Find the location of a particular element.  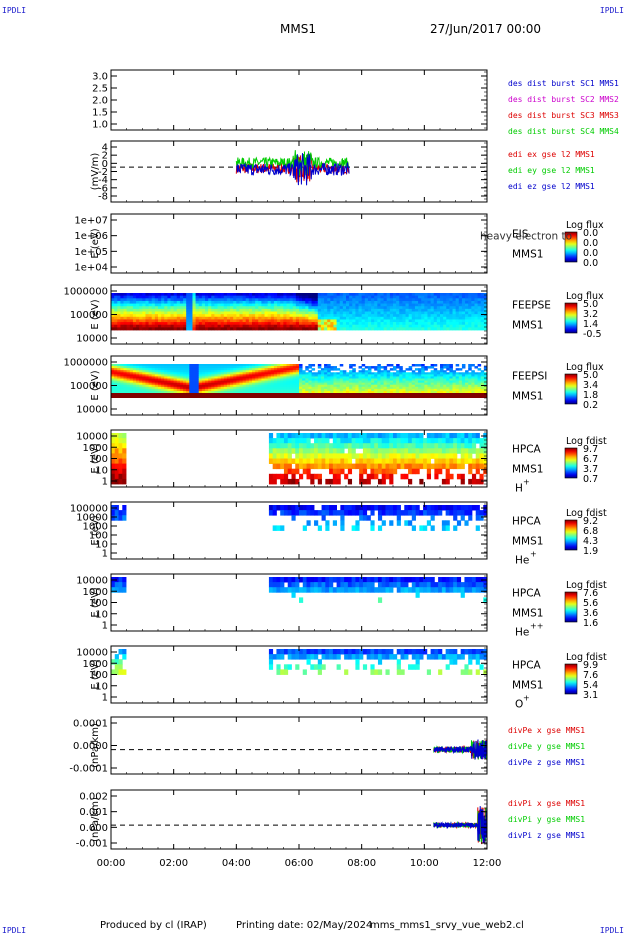

hpca_hepp-instrument: HPCA is located at coordinates (527, 594).